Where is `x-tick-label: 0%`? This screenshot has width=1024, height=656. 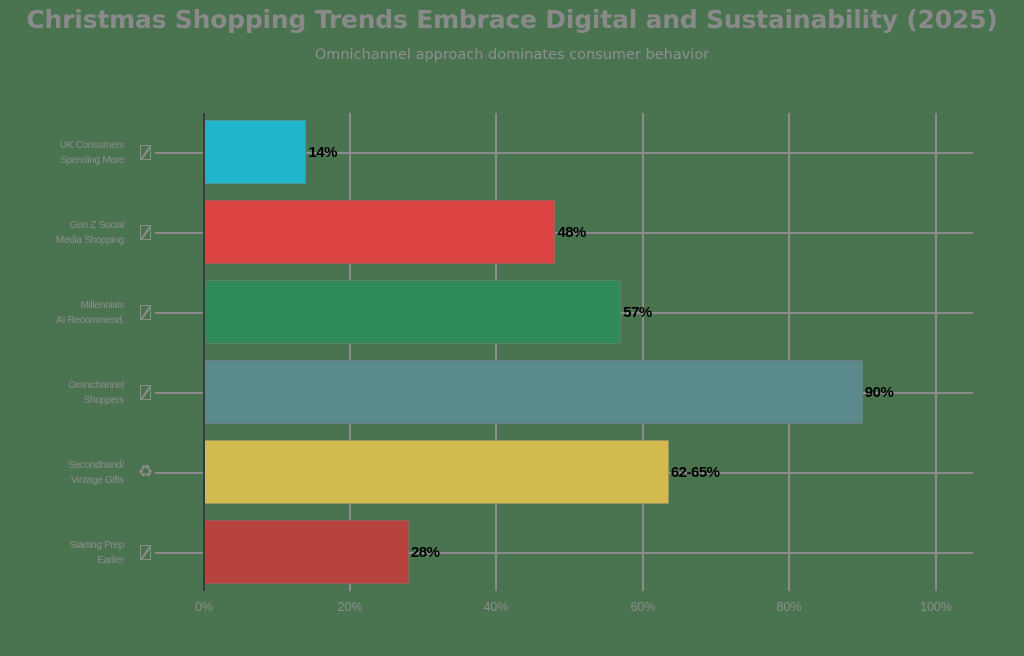 x-tick-label: 0% is located at coordinates (204, 607).